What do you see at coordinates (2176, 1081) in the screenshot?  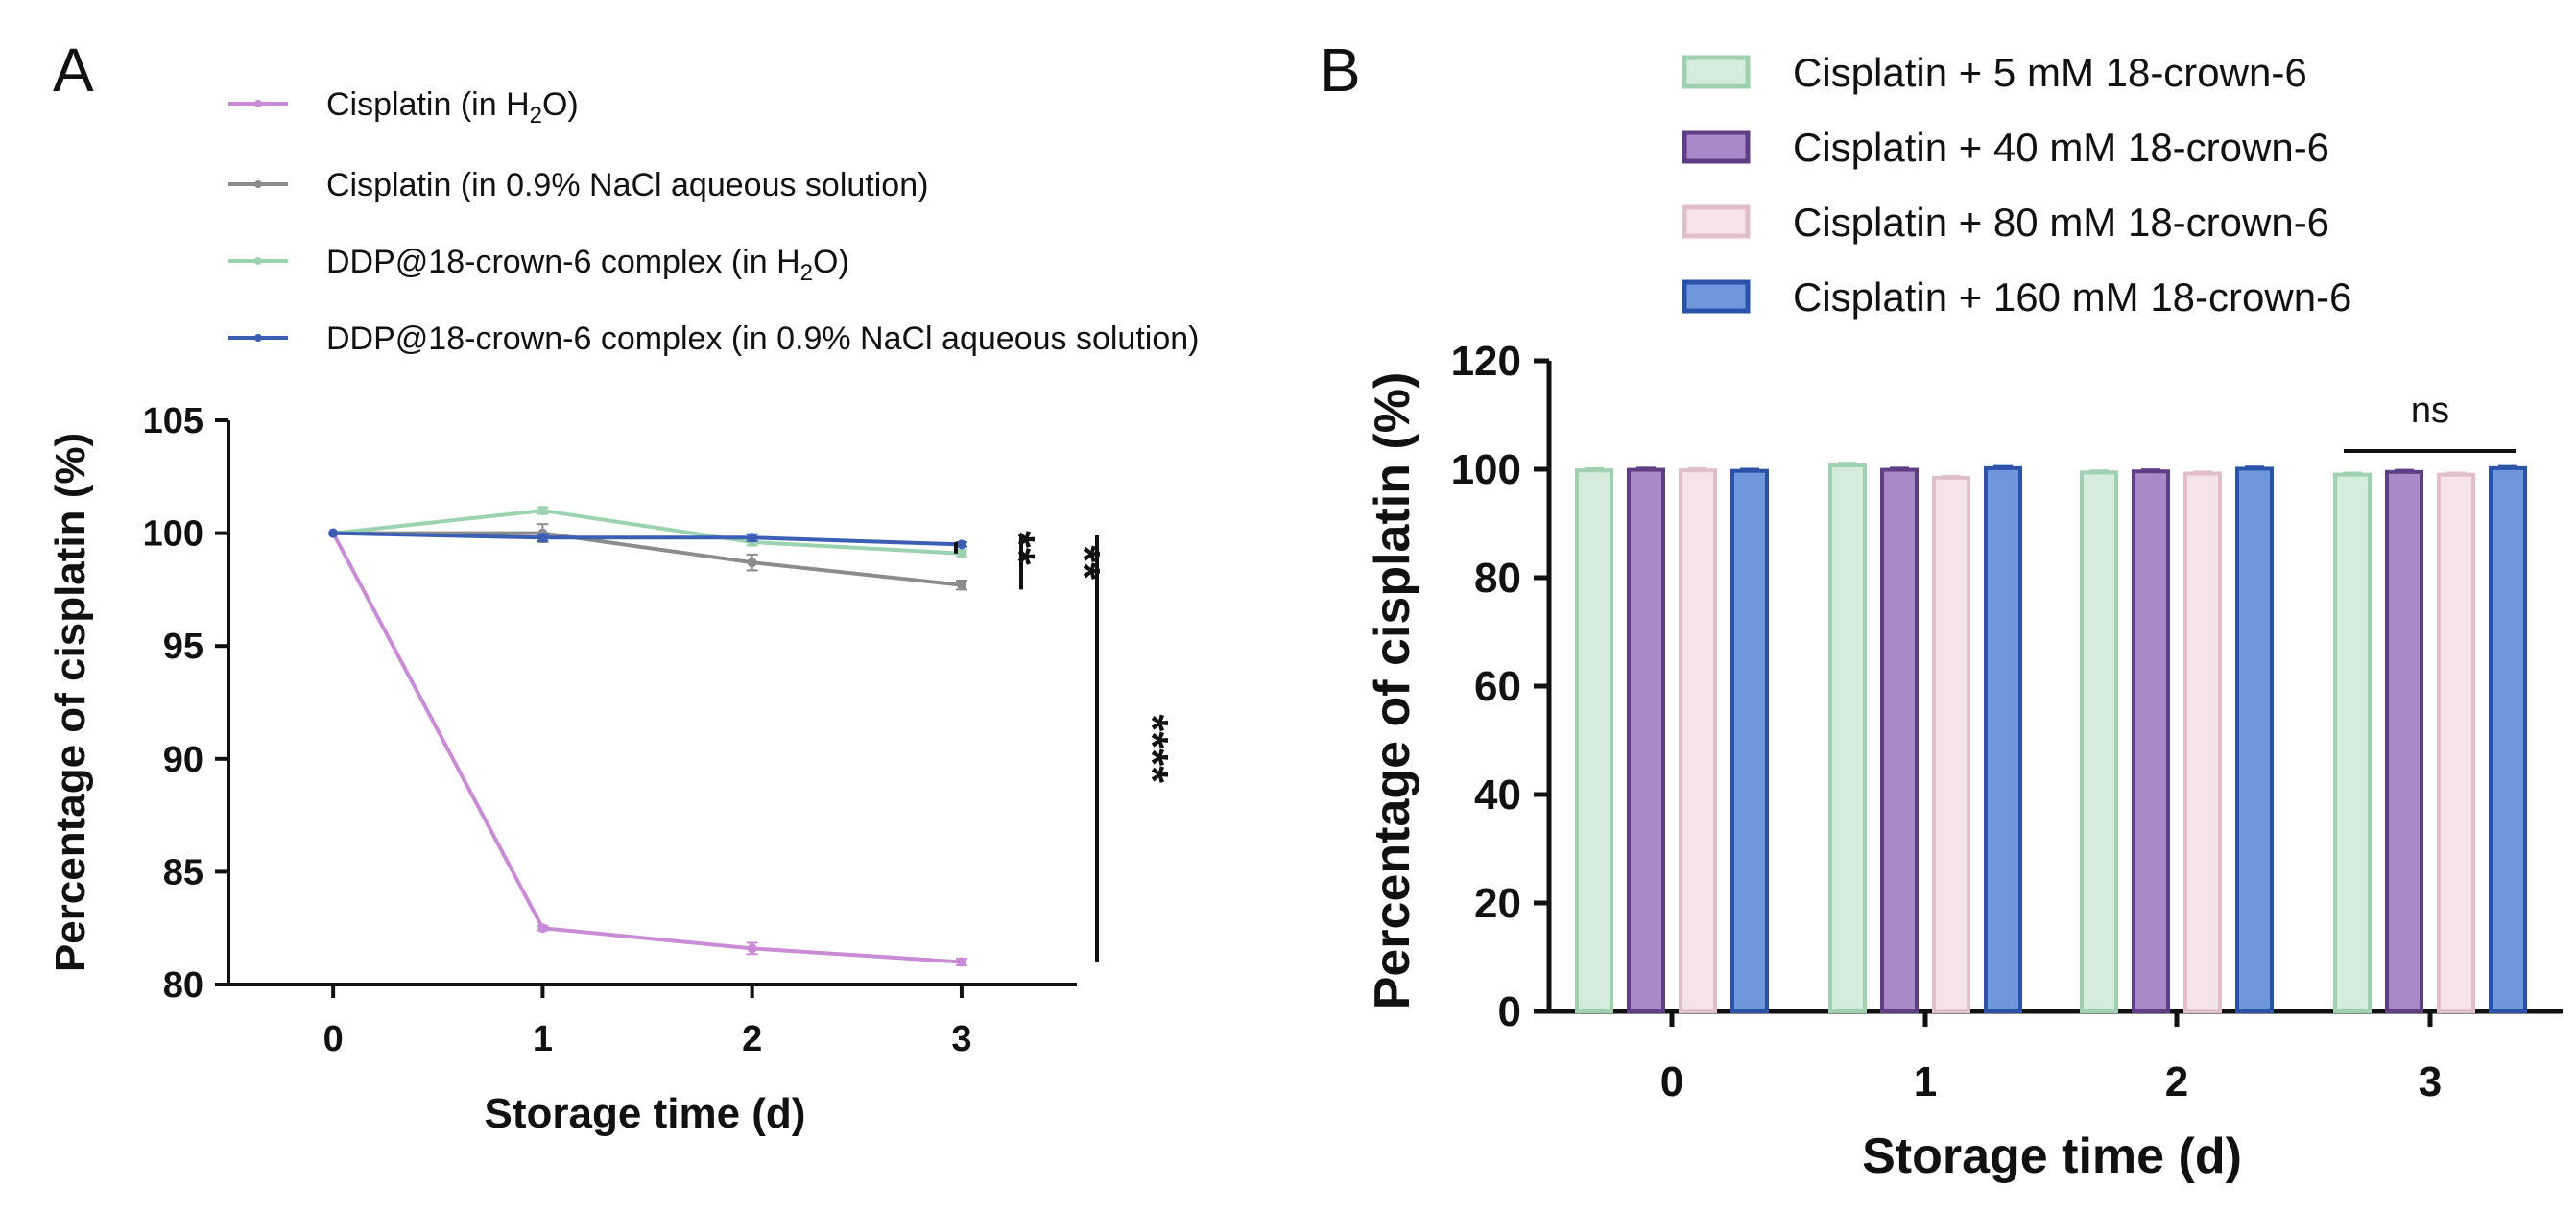 I see `panel-b-x-tick-label: 2` at bounding box center [2176, 1081].